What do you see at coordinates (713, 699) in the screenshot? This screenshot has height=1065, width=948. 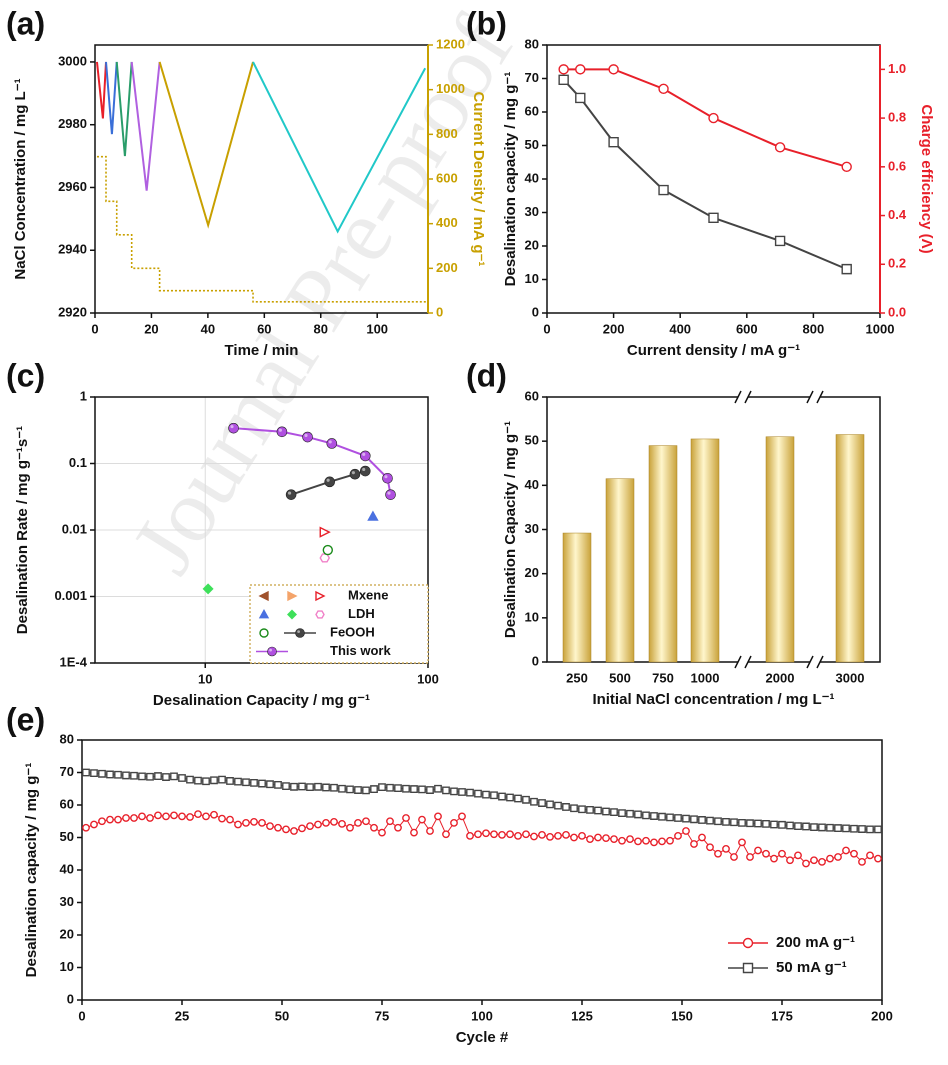 I see `x-axis-label: Initial NaCl concentration / mg L⁻¹` at bounding box center [713, 699].